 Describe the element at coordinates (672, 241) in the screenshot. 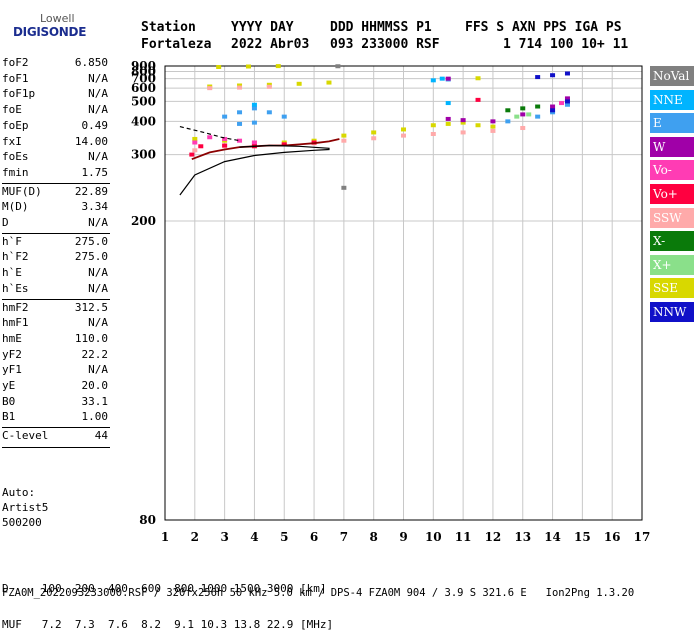

I see `legend-x-: X-` at that location.